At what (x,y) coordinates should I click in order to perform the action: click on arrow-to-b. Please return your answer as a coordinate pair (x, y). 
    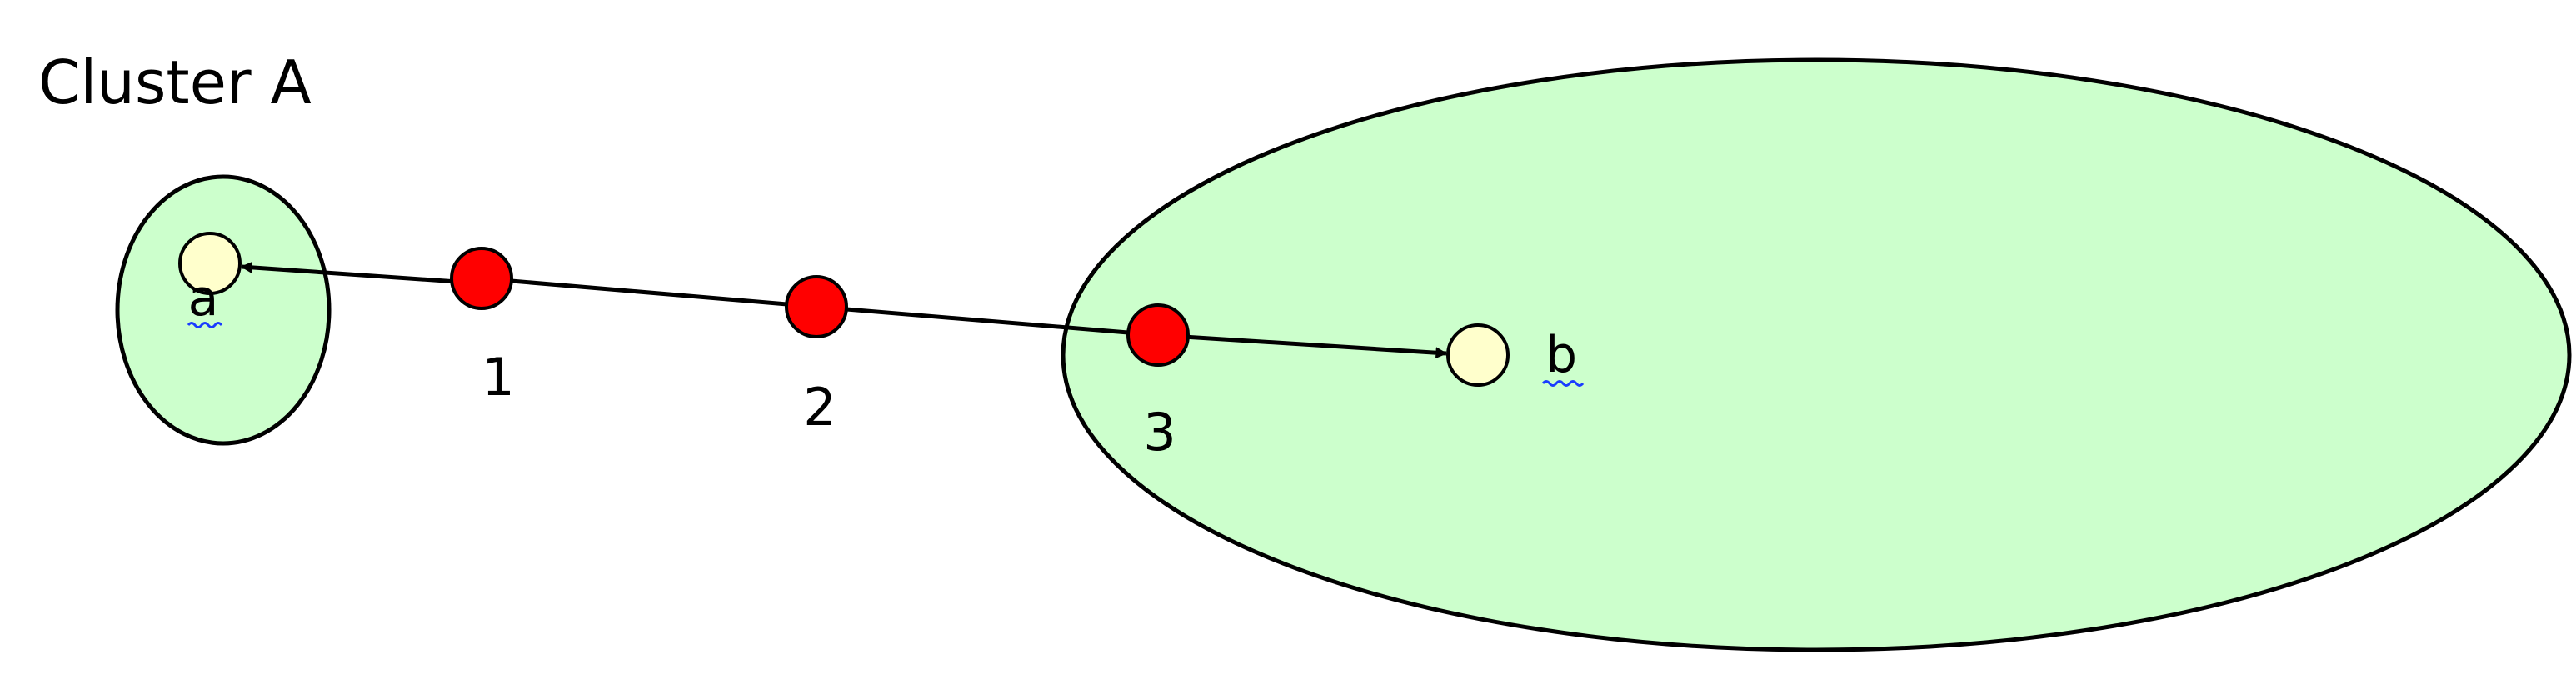
    Looking at the image, I should click on (1302, 345).